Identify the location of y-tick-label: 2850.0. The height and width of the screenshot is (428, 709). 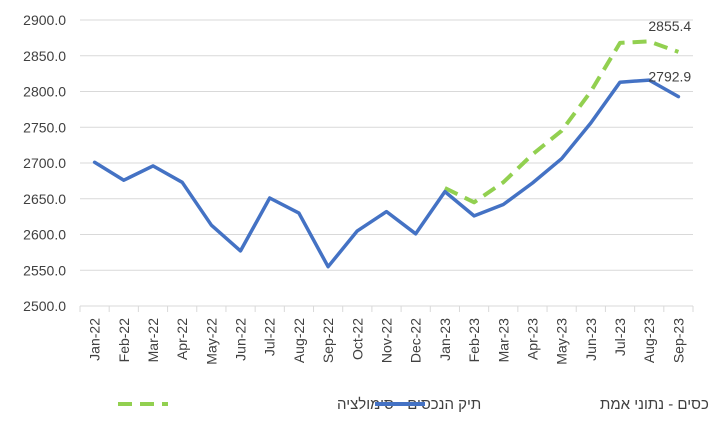
(44, 56).